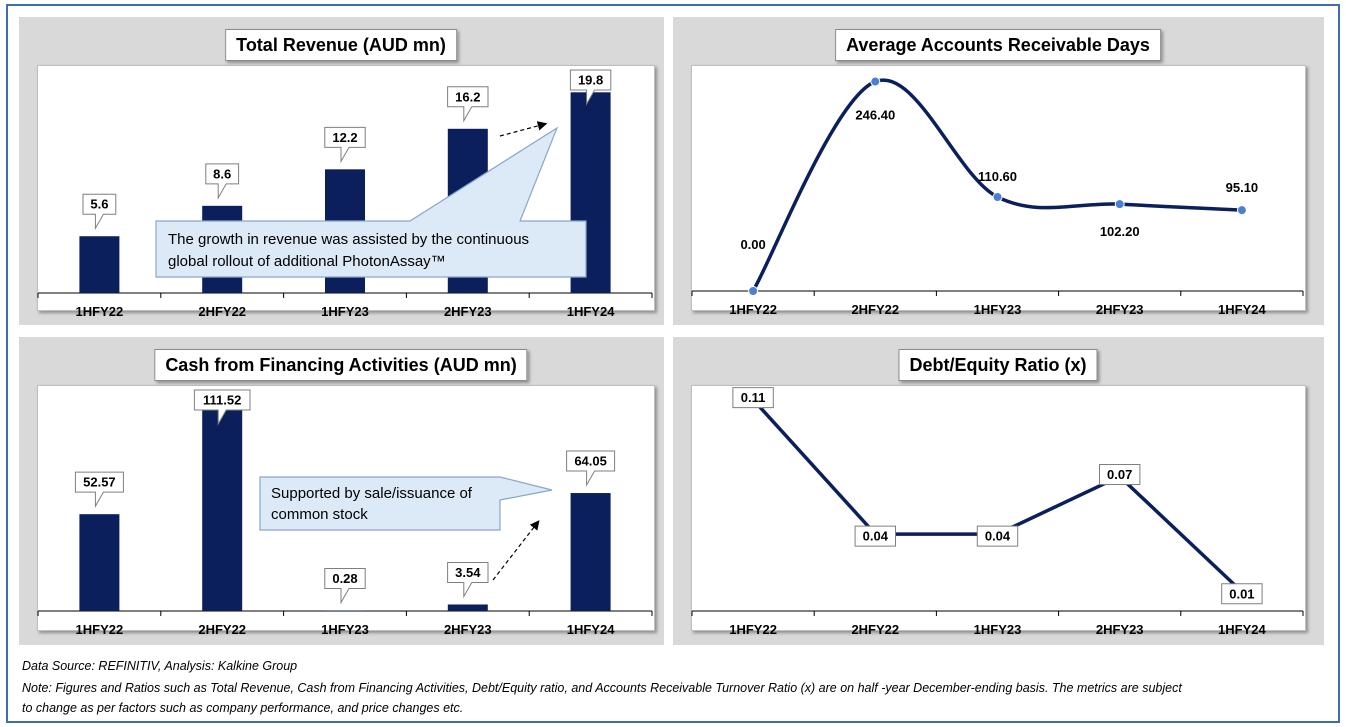 The height and width of the screenshot is (727, 1346). Describe the element at coordinates (752, 244) in the screenshot. I see `ar_days-data-label-1hfy22: 0.00` at that location.